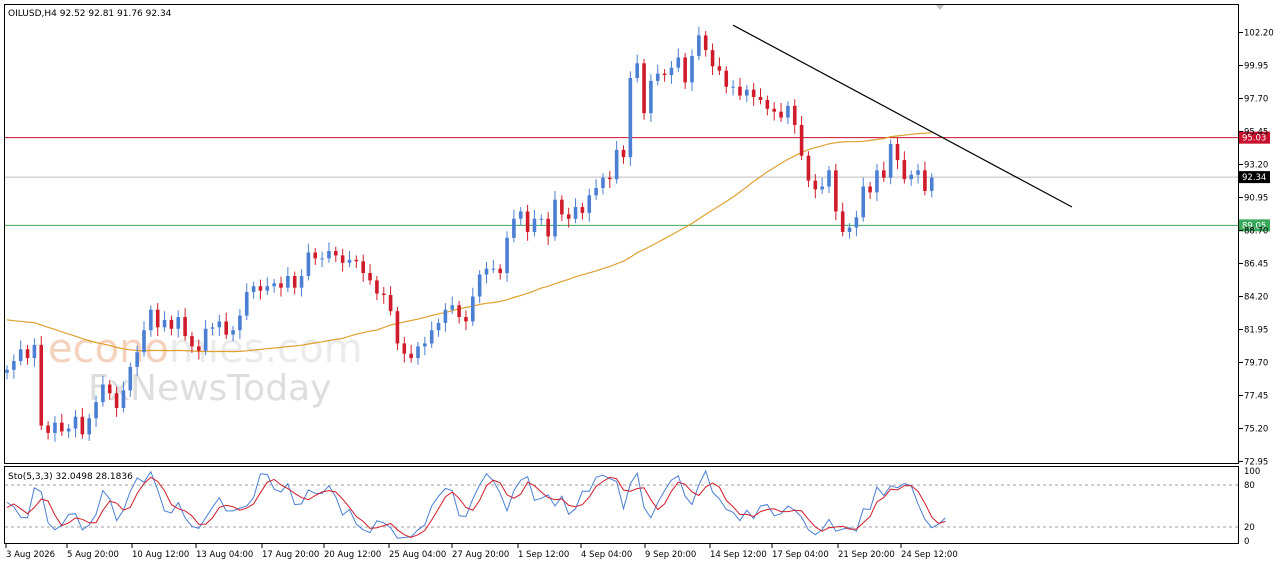  Describe the element at coordinates (606, 555) in the screenshot. I see `time-tick-label: 4 Sep 04:00` at that location.